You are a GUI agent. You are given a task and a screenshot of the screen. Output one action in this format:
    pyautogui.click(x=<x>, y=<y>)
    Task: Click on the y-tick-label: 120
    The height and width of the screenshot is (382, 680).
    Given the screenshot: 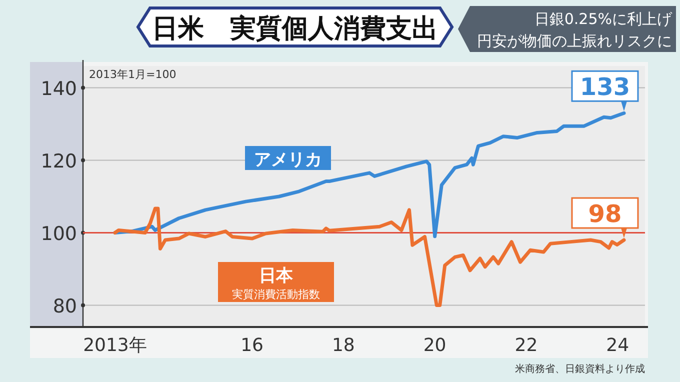 What is the action you would take?
    pyautogui.click(x=58, y=161)
    